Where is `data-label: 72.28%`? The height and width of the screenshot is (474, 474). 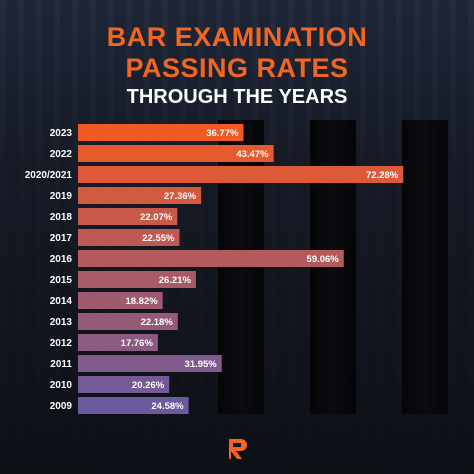
data-label: 72.28% is located at coordinates (382, 175).